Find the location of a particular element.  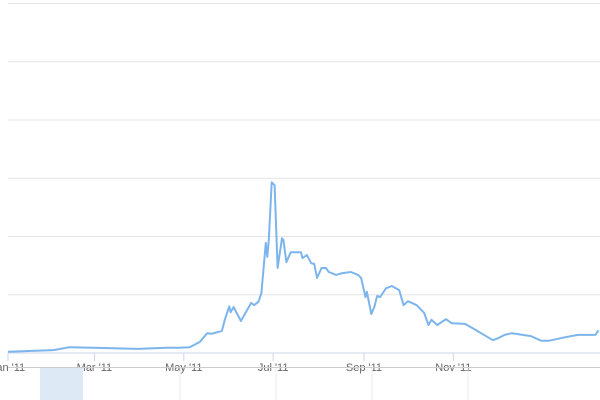

navigator is located at coordinates (304, 383).